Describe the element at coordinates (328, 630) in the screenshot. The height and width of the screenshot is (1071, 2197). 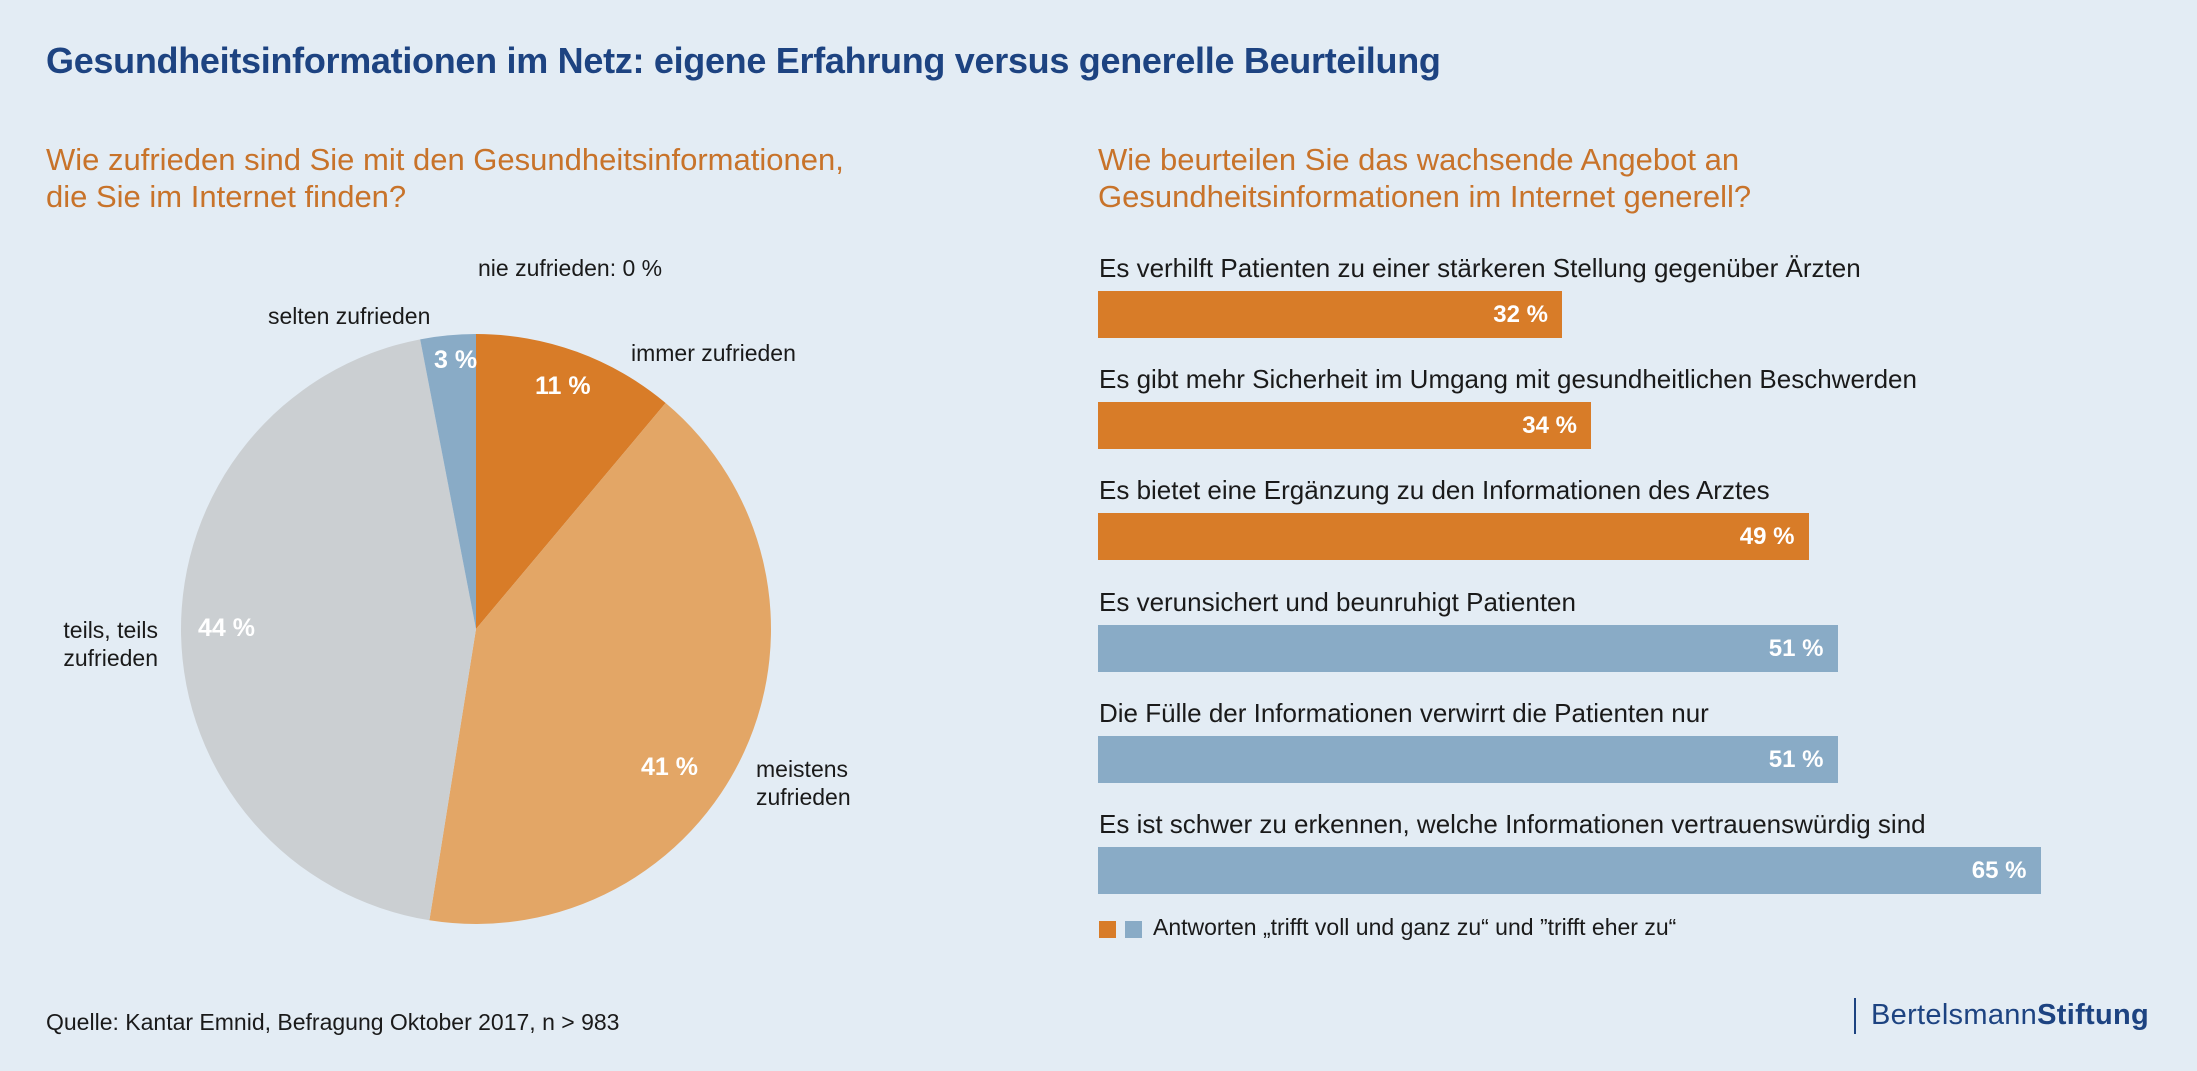
I see `pie-slice-teils` at that location.